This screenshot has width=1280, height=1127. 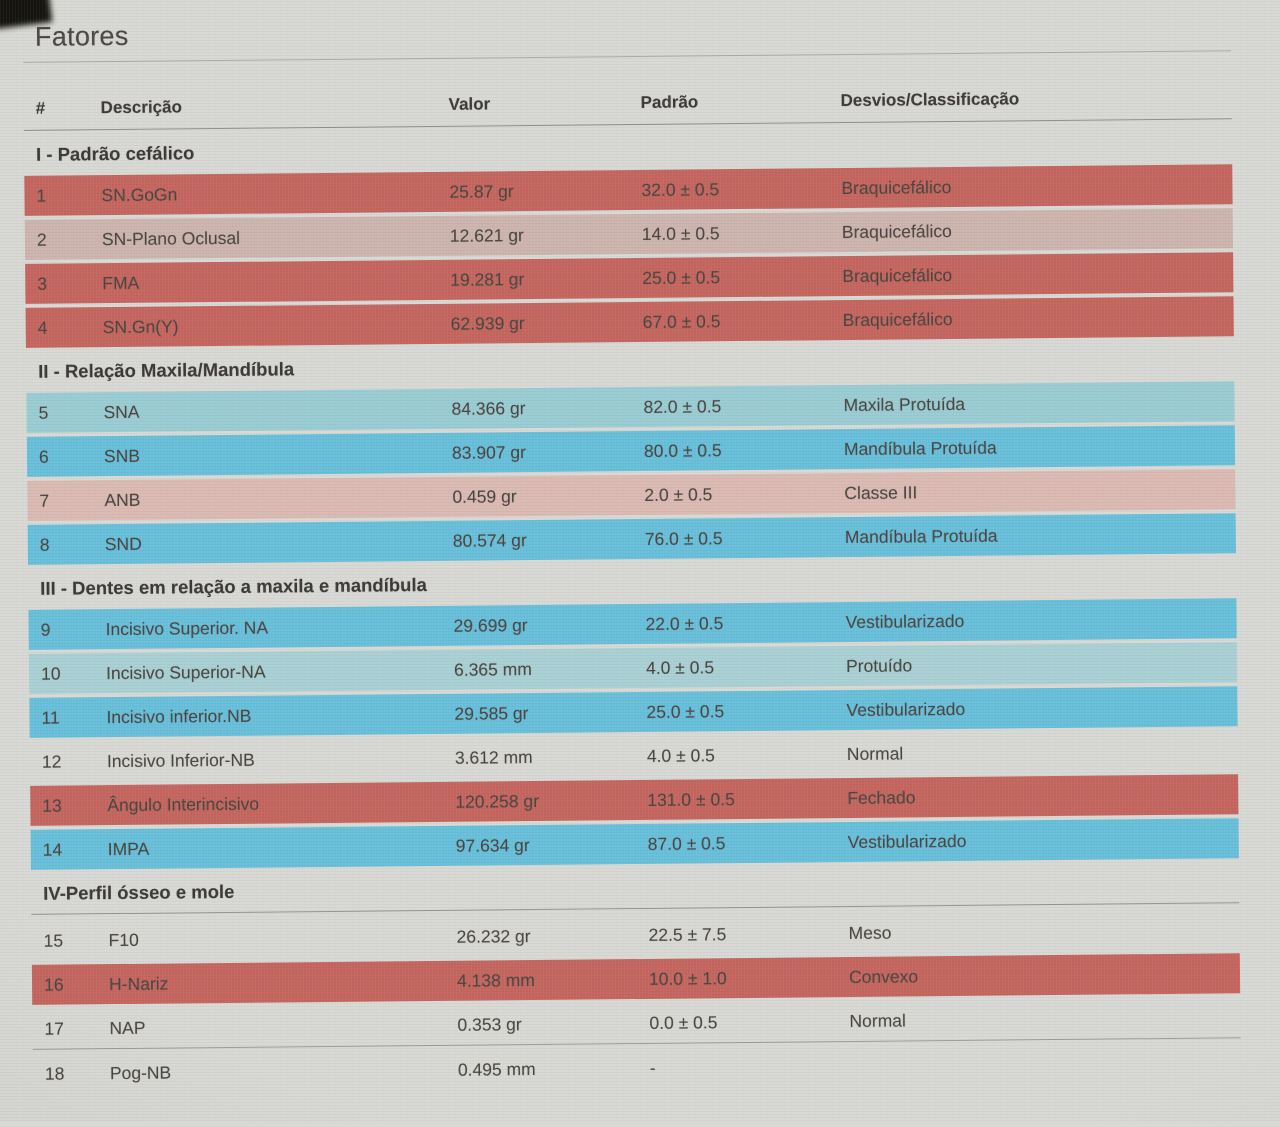 I want to click on factor-standard: 32.0 ± 0.5, so click(x=680, y=189).